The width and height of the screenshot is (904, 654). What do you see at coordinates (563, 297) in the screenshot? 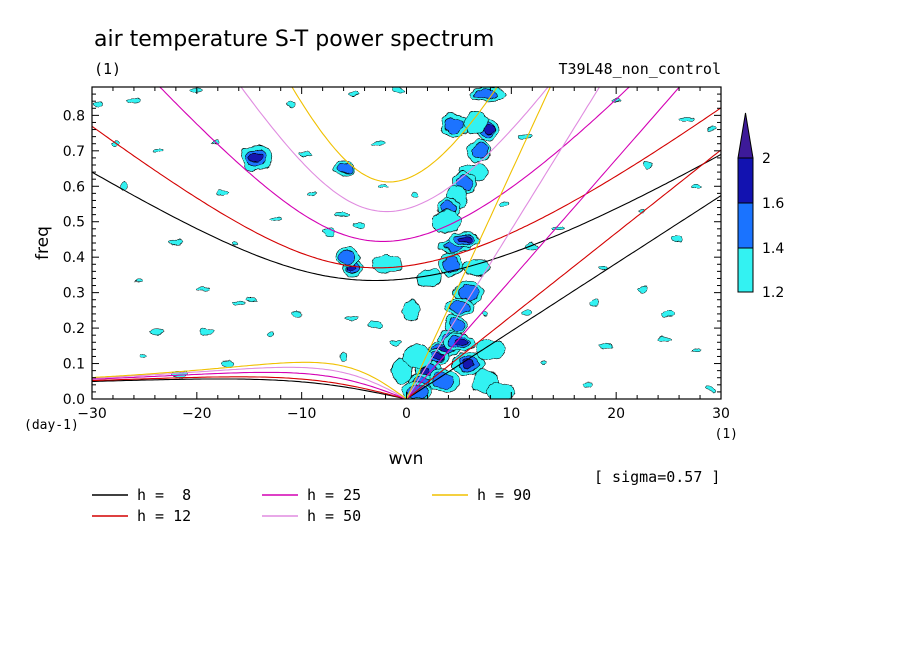
I see `dispersion-curve-h8` at bounding box center [563, 297].